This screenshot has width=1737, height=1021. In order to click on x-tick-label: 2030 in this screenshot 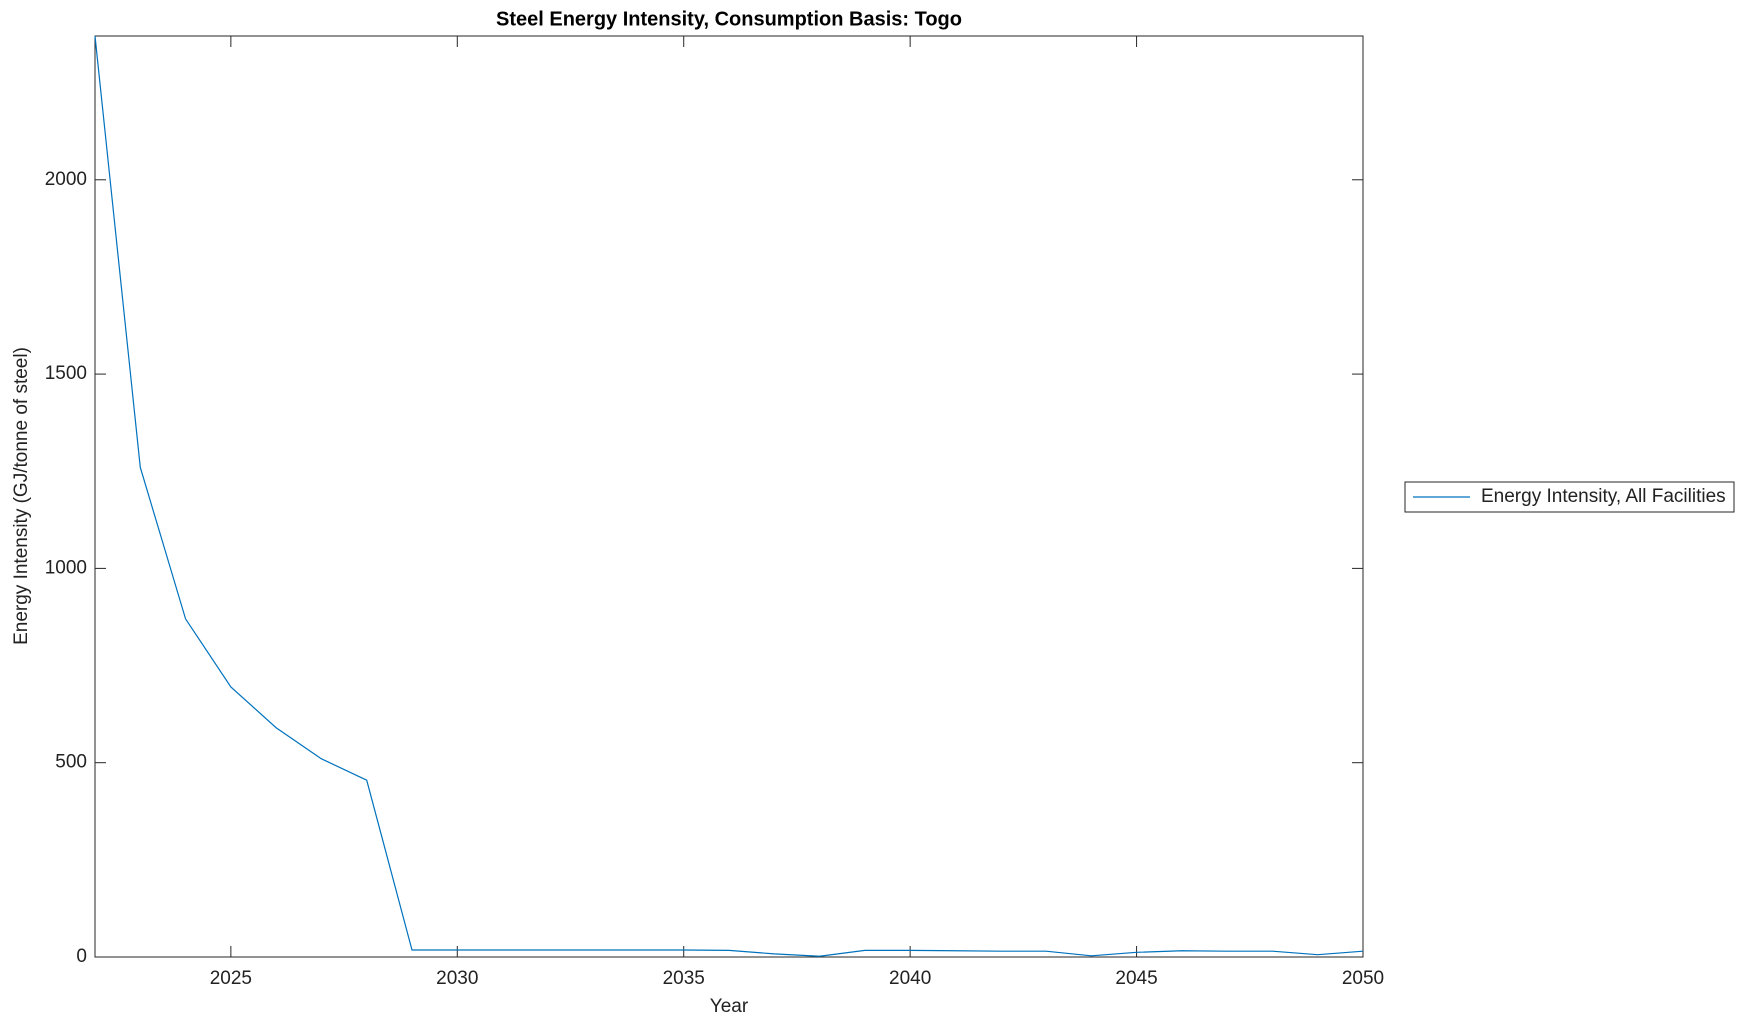, I will do `click(457, 978)`.